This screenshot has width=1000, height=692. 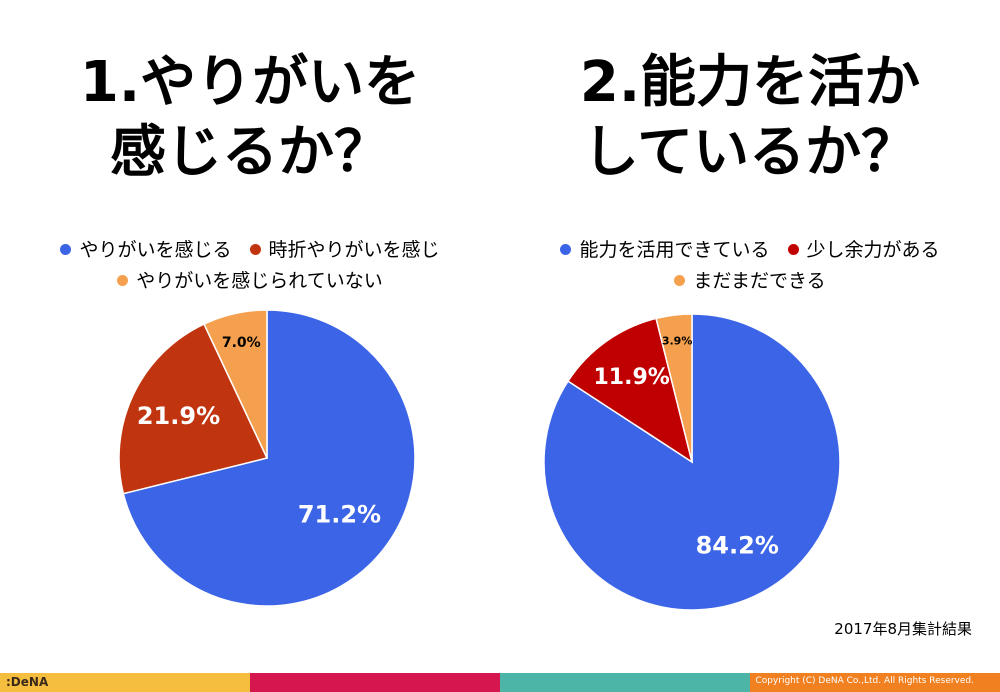 I want to click on footer-stripe: :DeNA, so click(x=125, y=682).